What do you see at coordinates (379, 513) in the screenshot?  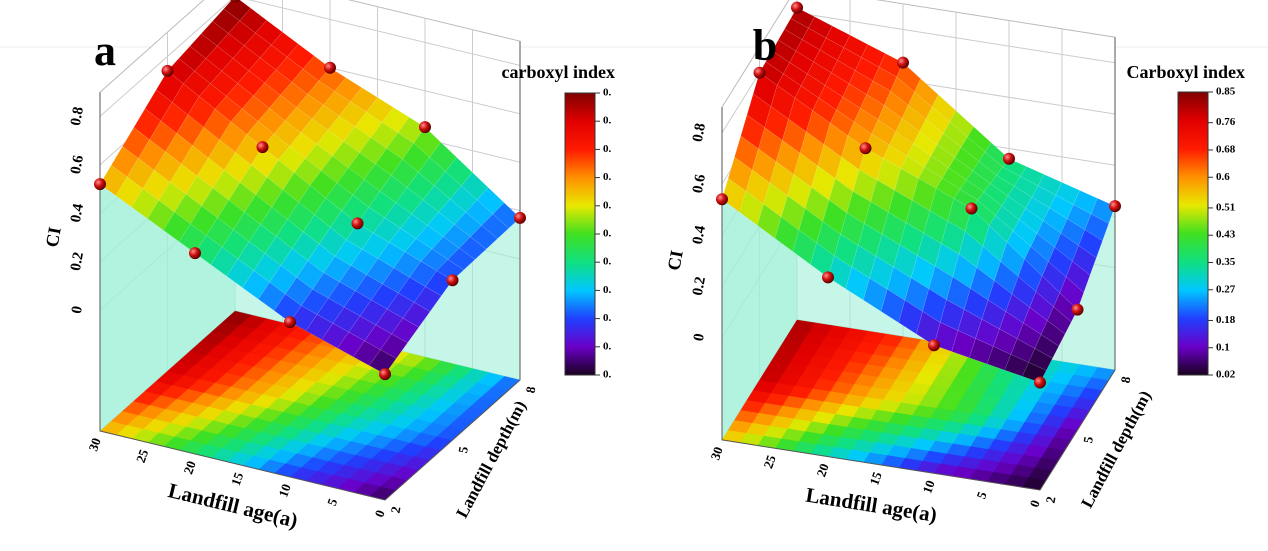 I see `x-tick-label: 0` at bounding box center [379, 513].